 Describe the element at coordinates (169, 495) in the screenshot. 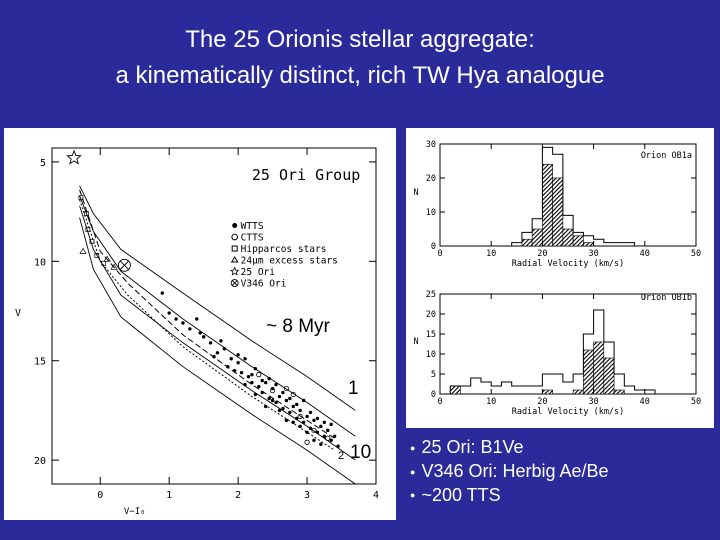

I see `x-tick-label: 1` at that location.